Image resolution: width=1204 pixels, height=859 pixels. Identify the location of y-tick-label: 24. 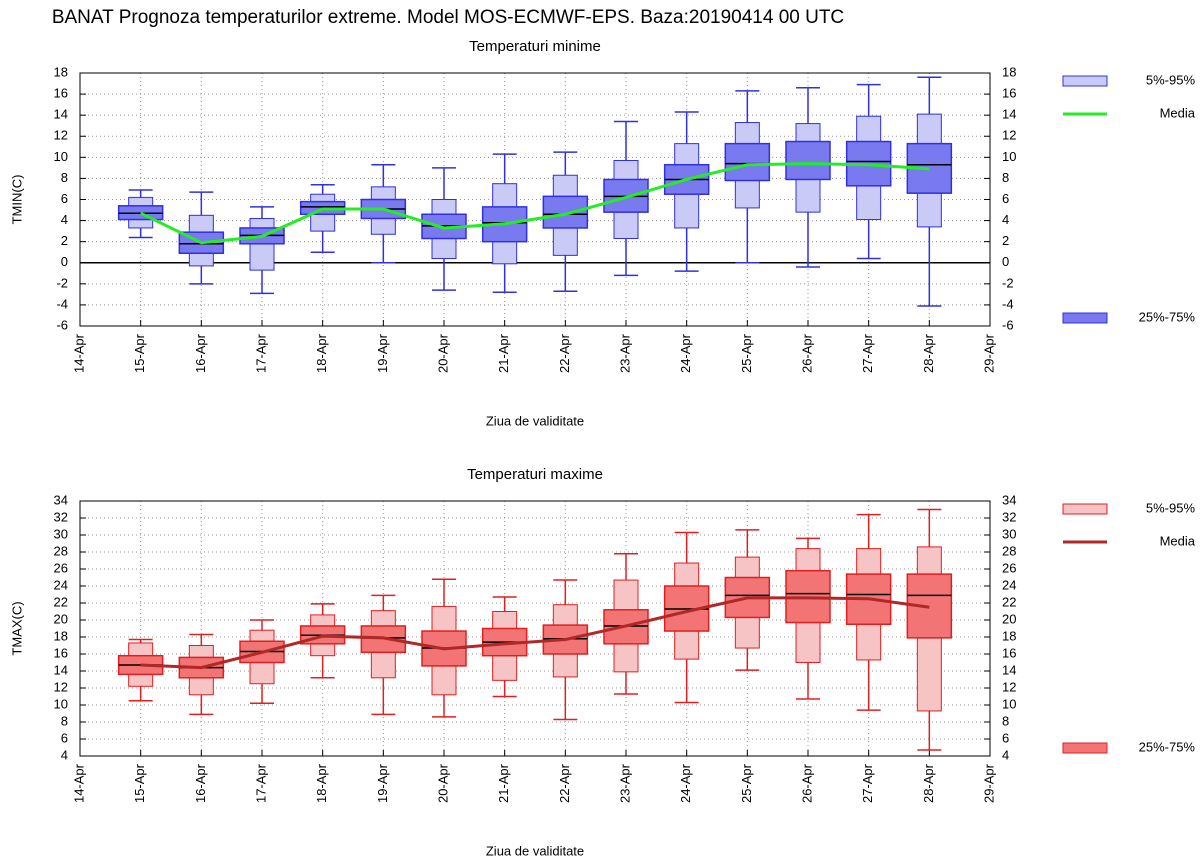
(61, 584).